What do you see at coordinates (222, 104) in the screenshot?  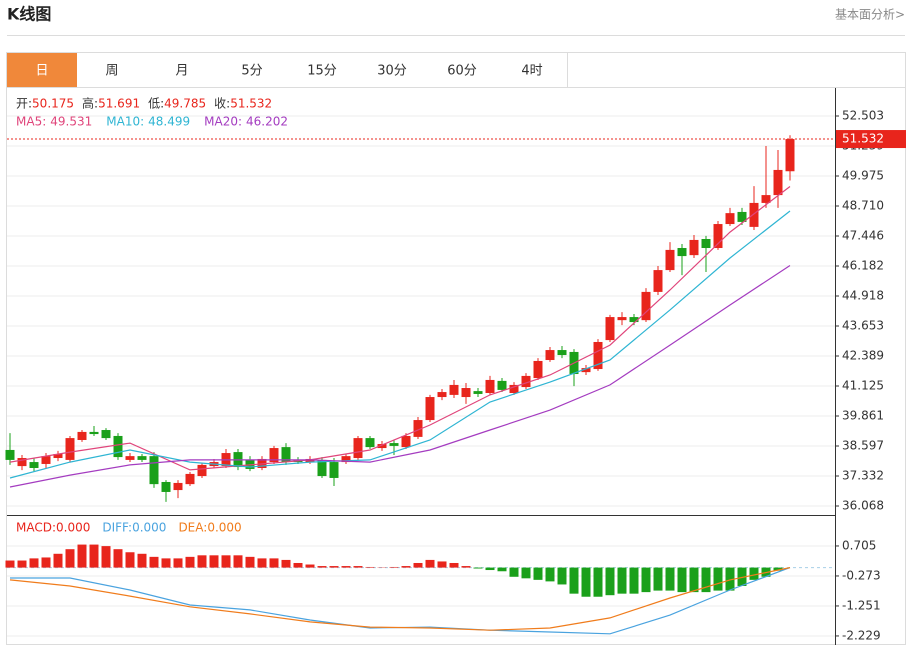 I see `legend-label: 收:` at bounding box center [222, 104].